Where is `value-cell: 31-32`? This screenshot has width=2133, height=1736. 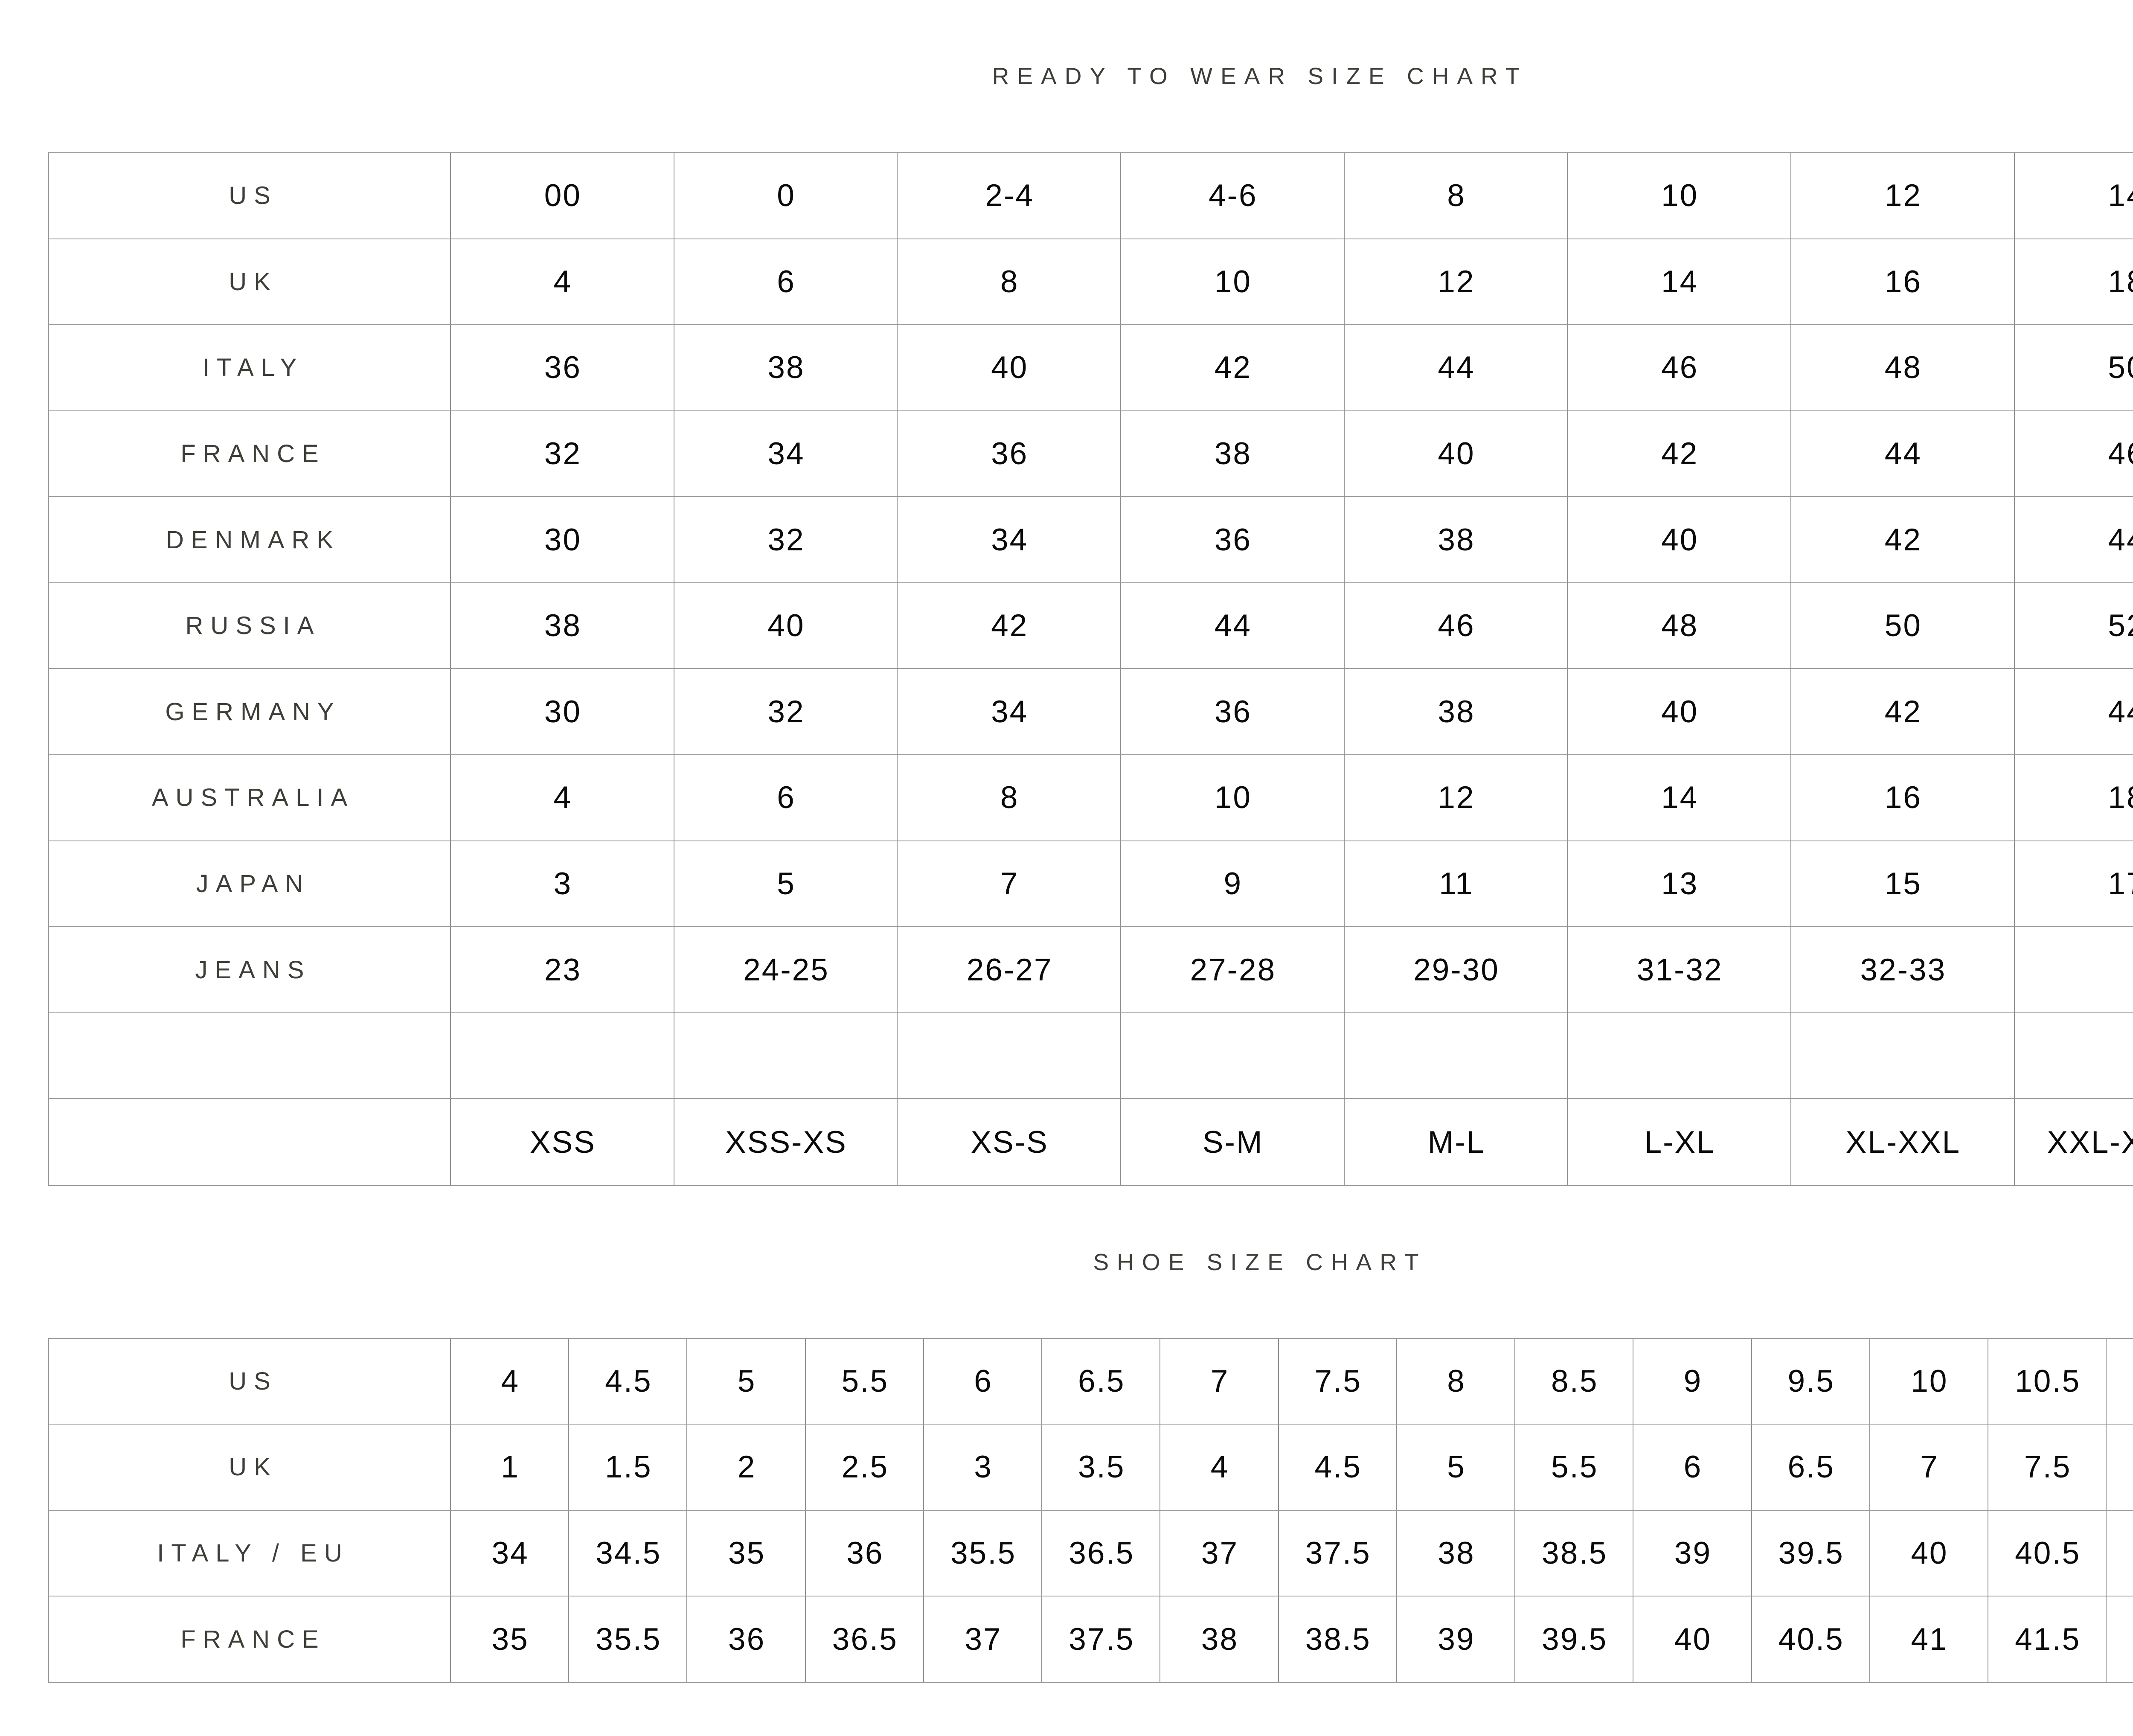 value-cell: 31-32 is located at coordinates (1679, 970).